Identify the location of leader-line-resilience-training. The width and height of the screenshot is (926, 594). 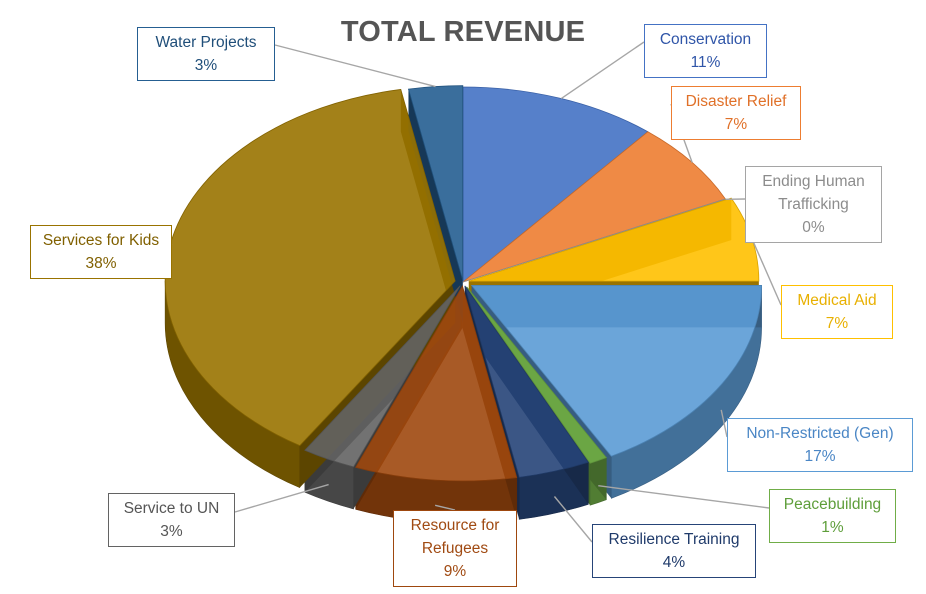
(573, 519).